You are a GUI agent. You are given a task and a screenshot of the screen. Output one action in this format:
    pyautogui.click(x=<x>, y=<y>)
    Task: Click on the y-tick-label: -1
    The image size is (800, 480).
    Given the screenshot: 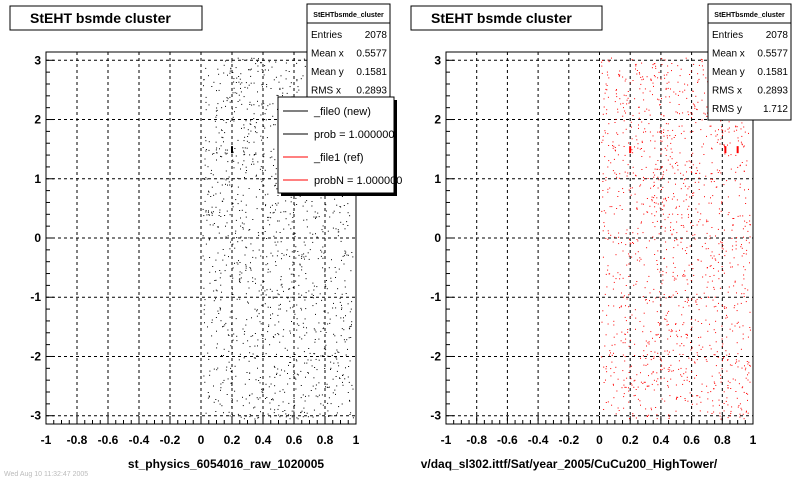 What is the action you would take?
    pyautogui.click(x=435, y=297)
    